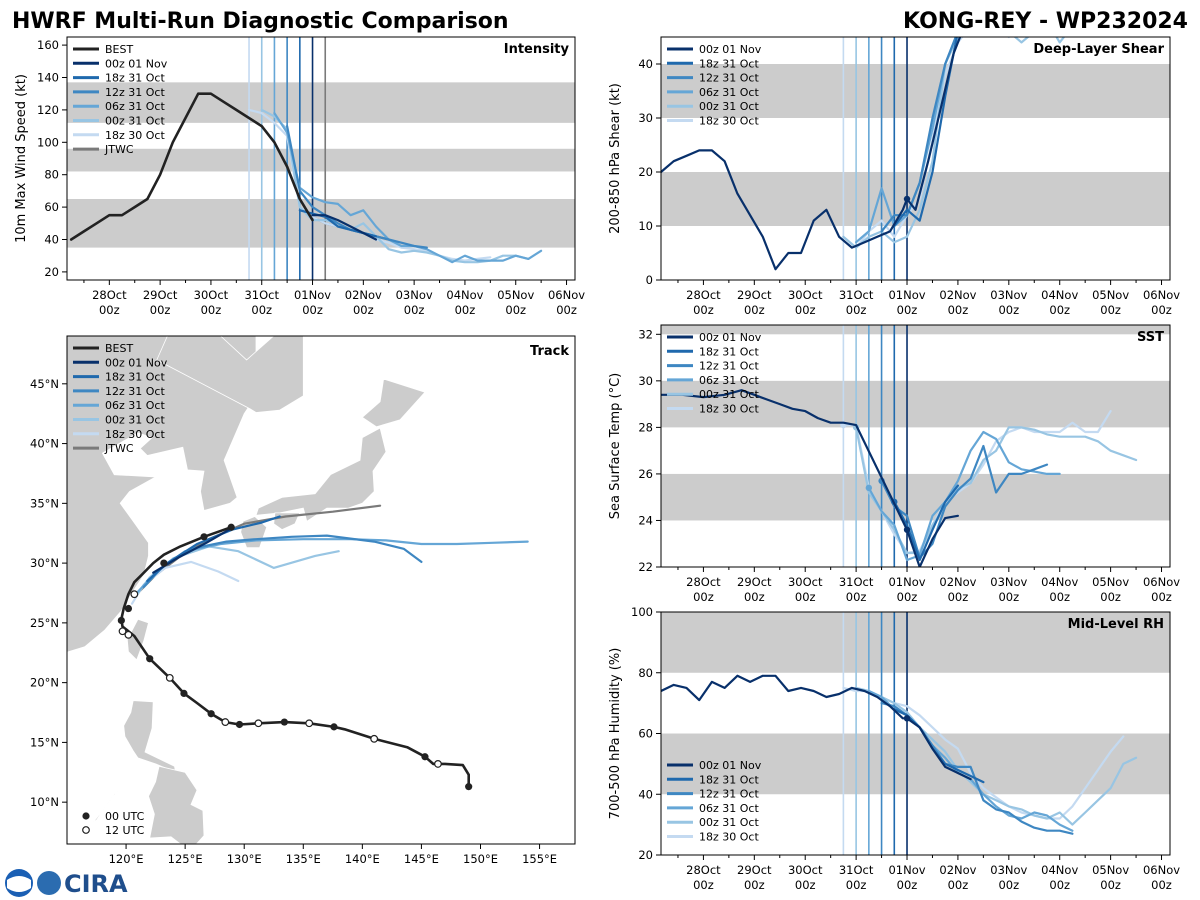 The height and width of the screenshot is (900, 1200). Describe the element at coordinates (1161, 582) in the screenshot. I see `x-tick-label-day: 06Nov` at that location.